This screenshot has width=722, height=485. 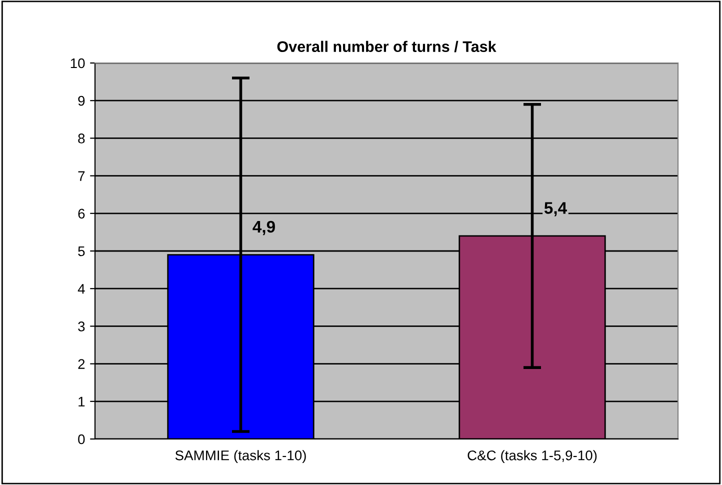 What do you see at coordinates (81, 176) in the screenshot?
I see `y-tick-label: 7` at bounding box center [81, 176].